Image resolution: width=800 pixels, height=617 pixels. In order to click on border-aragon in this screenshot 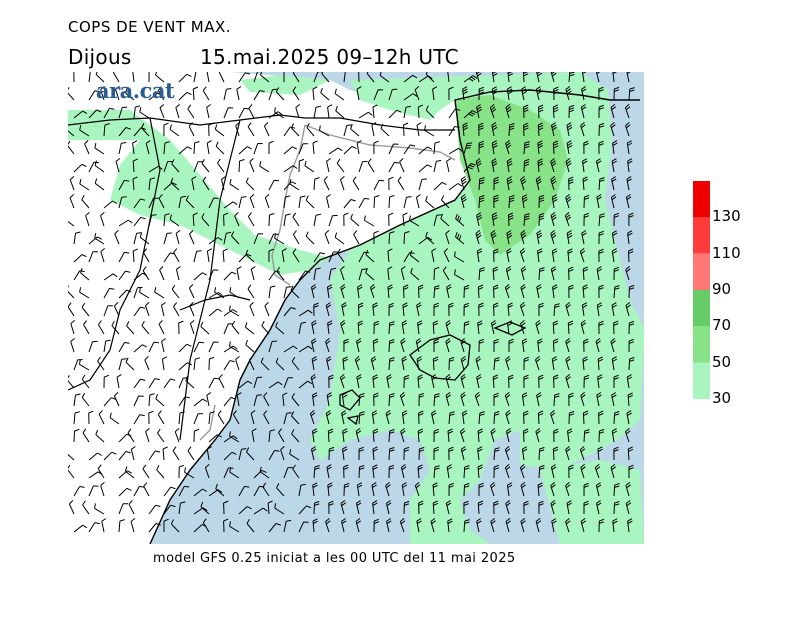, I will do `click(210, 280)`.